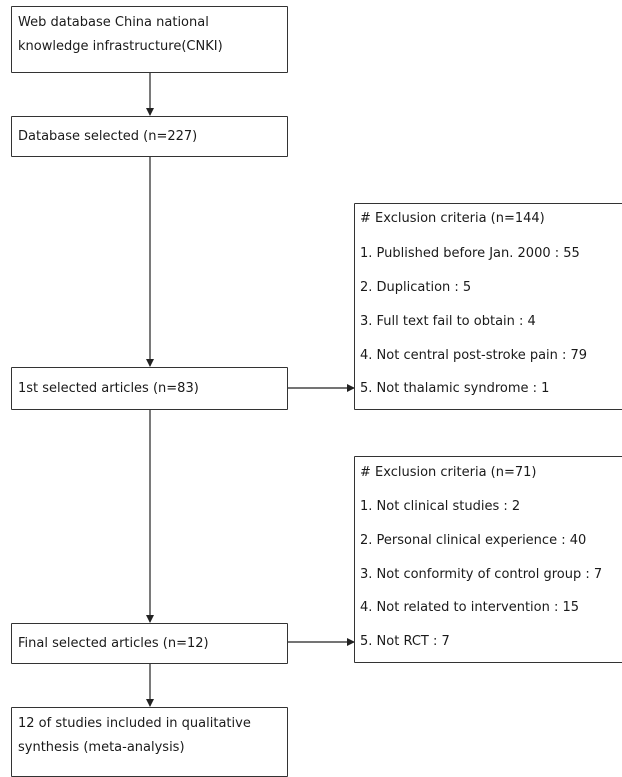 The height and width of the screenshot is (777, 622). What do you see at coordinates (452, 218) in the screenshot?
I see `exclusion-1-title: # Exclusion criteria (n=144)` at bounding box center [452, 218].